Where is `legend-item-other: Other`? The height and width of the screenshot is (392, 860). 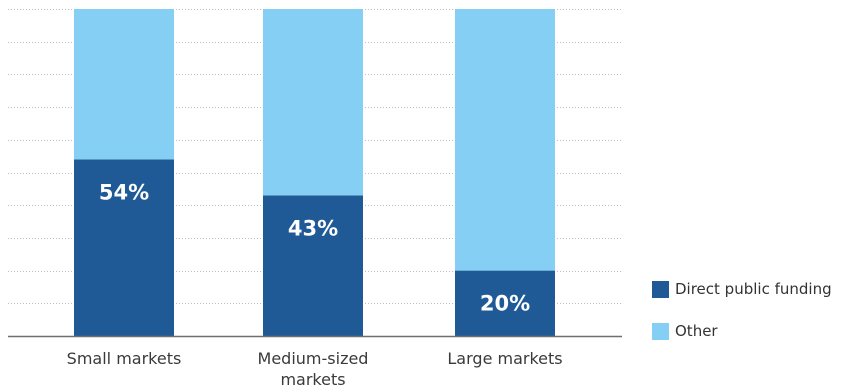
legend-item-other: Other is located at coordinates (742, 331).